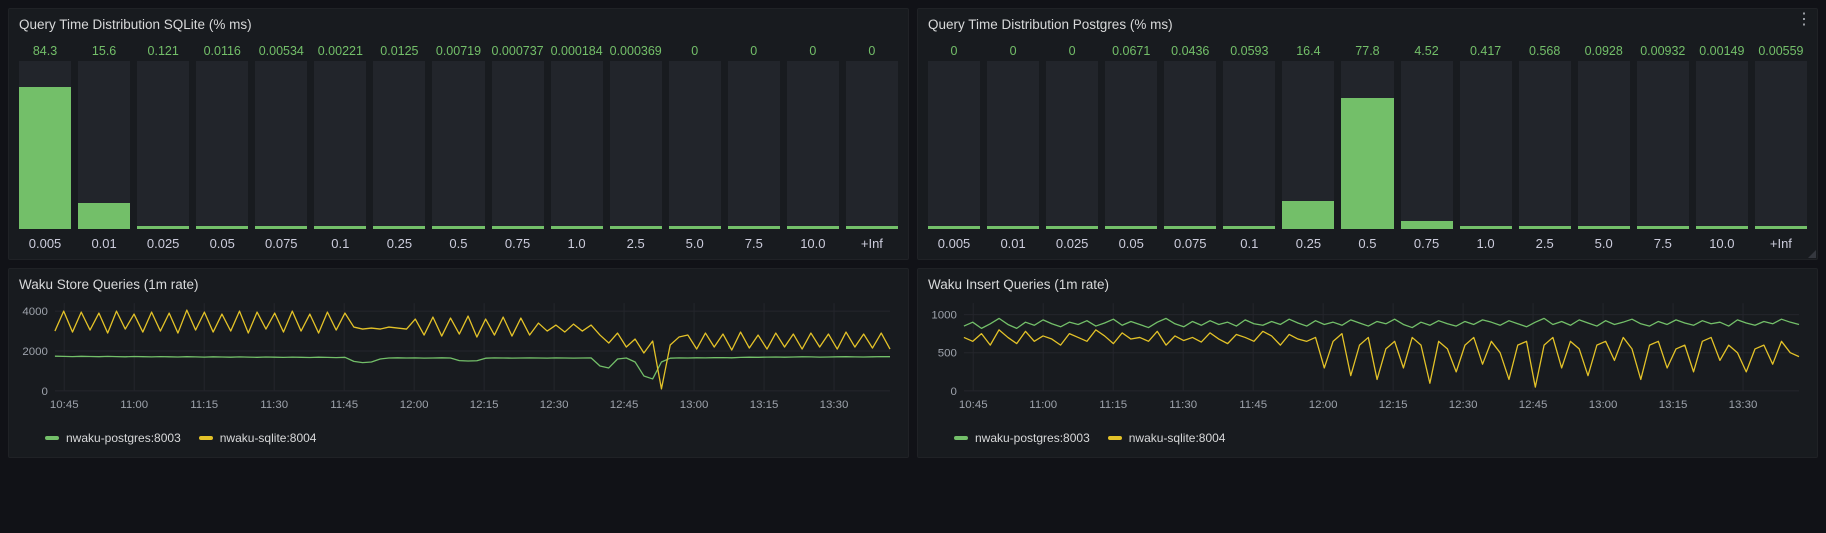  Describe the element at coordinates (1050, 24) in the screenshot. I see `panel-title: Query Time Distribution Postgres (% ms)` at that location.